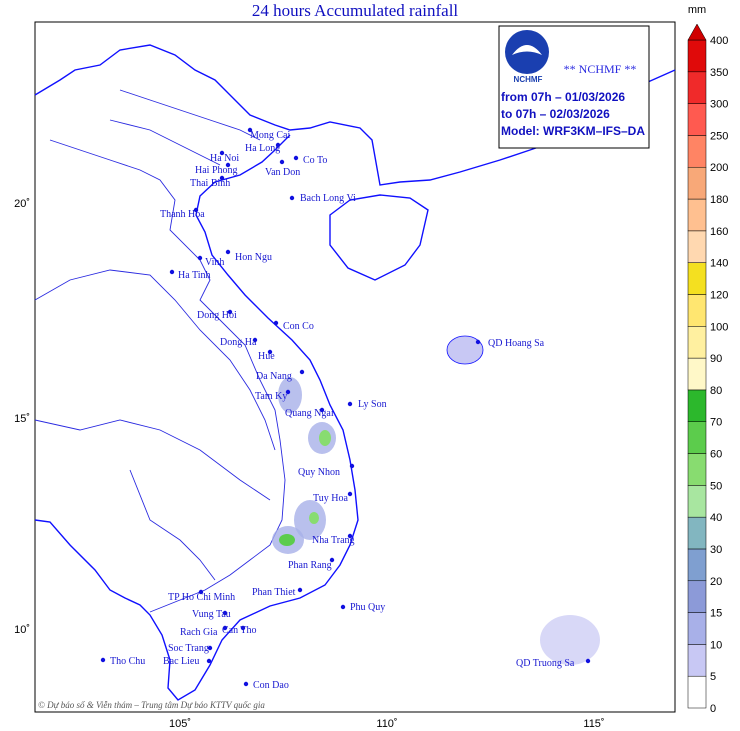 The height and width of the screenshot is (731, 740). What do you see at coordinates (214, 262) in the screenshot?
I see `place-label: Vinh` at bounding box center [214, 262].